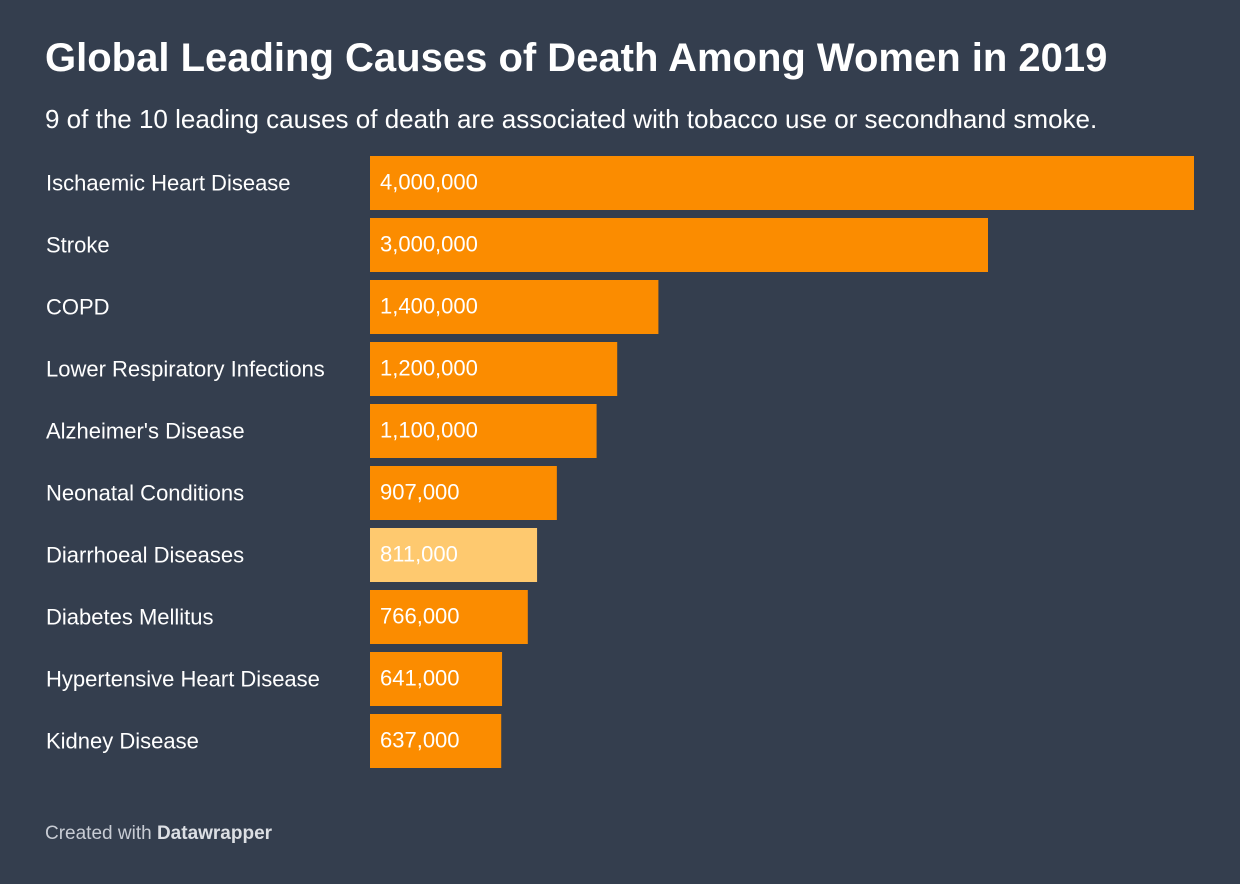 The height and width of the screenshot is (884, 1240). I want to click on category-label: Neonatal Conditions, so click(145, 493).